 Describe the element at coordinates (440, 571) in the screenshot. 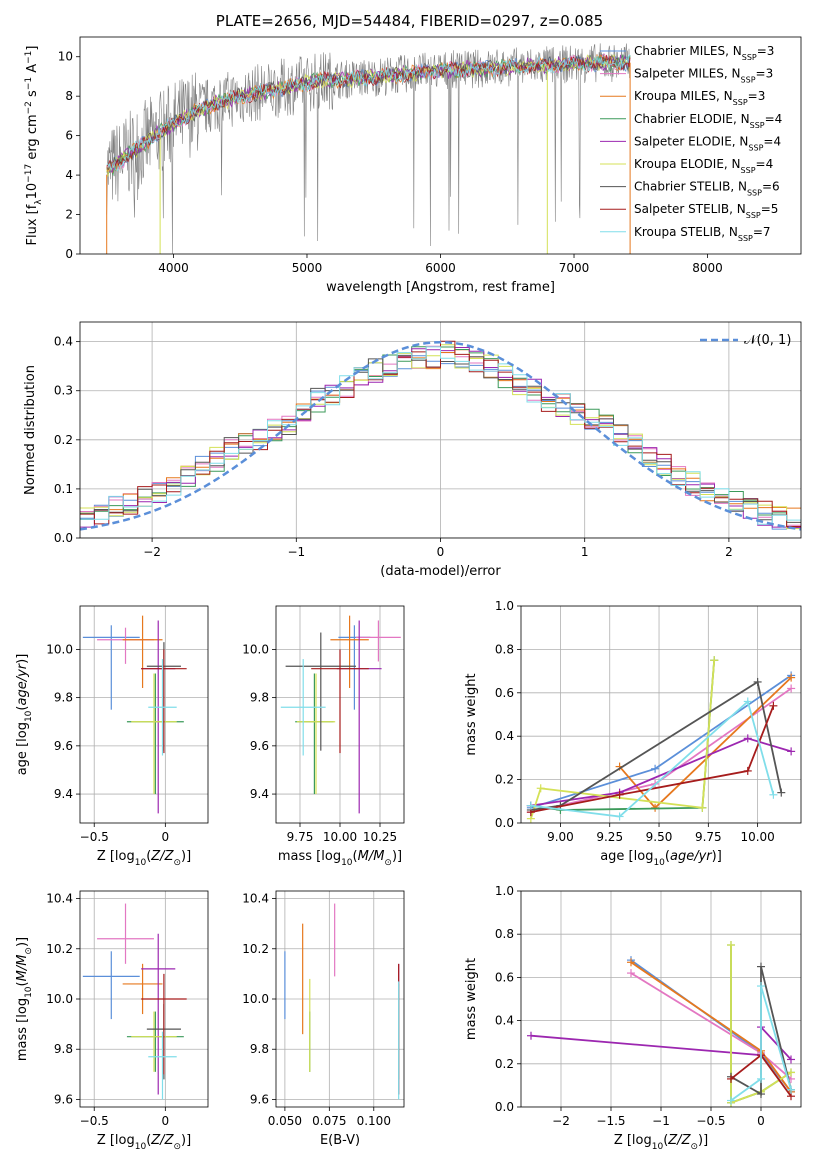

I see `label-part: (data-model)/error` at that location.